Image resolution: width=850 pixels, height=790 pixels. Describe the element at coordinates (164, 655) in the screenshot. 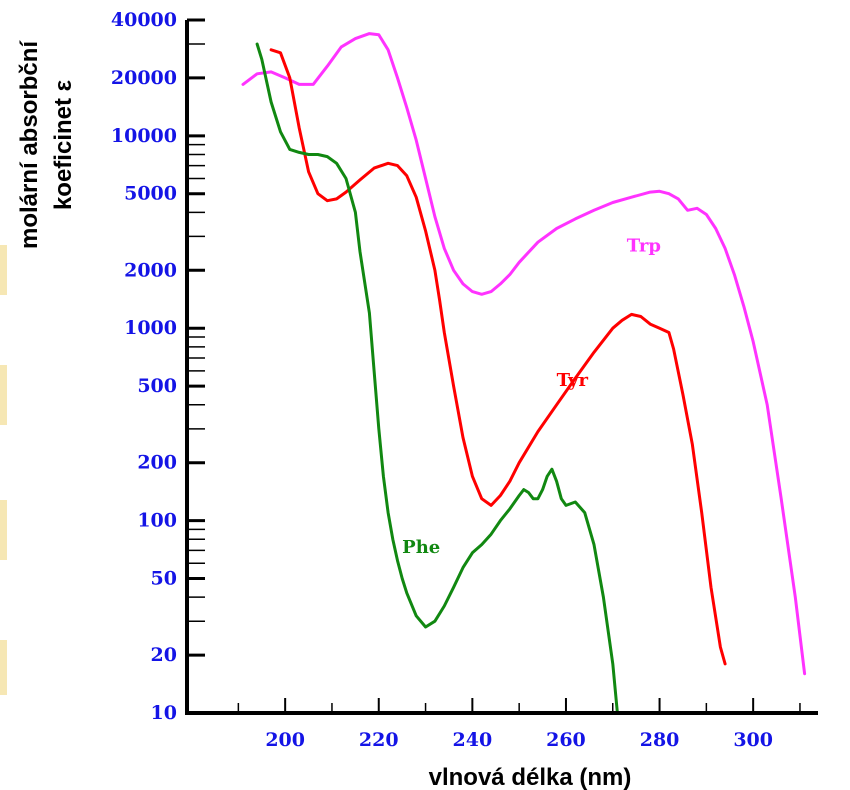

I see `y-tick-label: 20` at that location.